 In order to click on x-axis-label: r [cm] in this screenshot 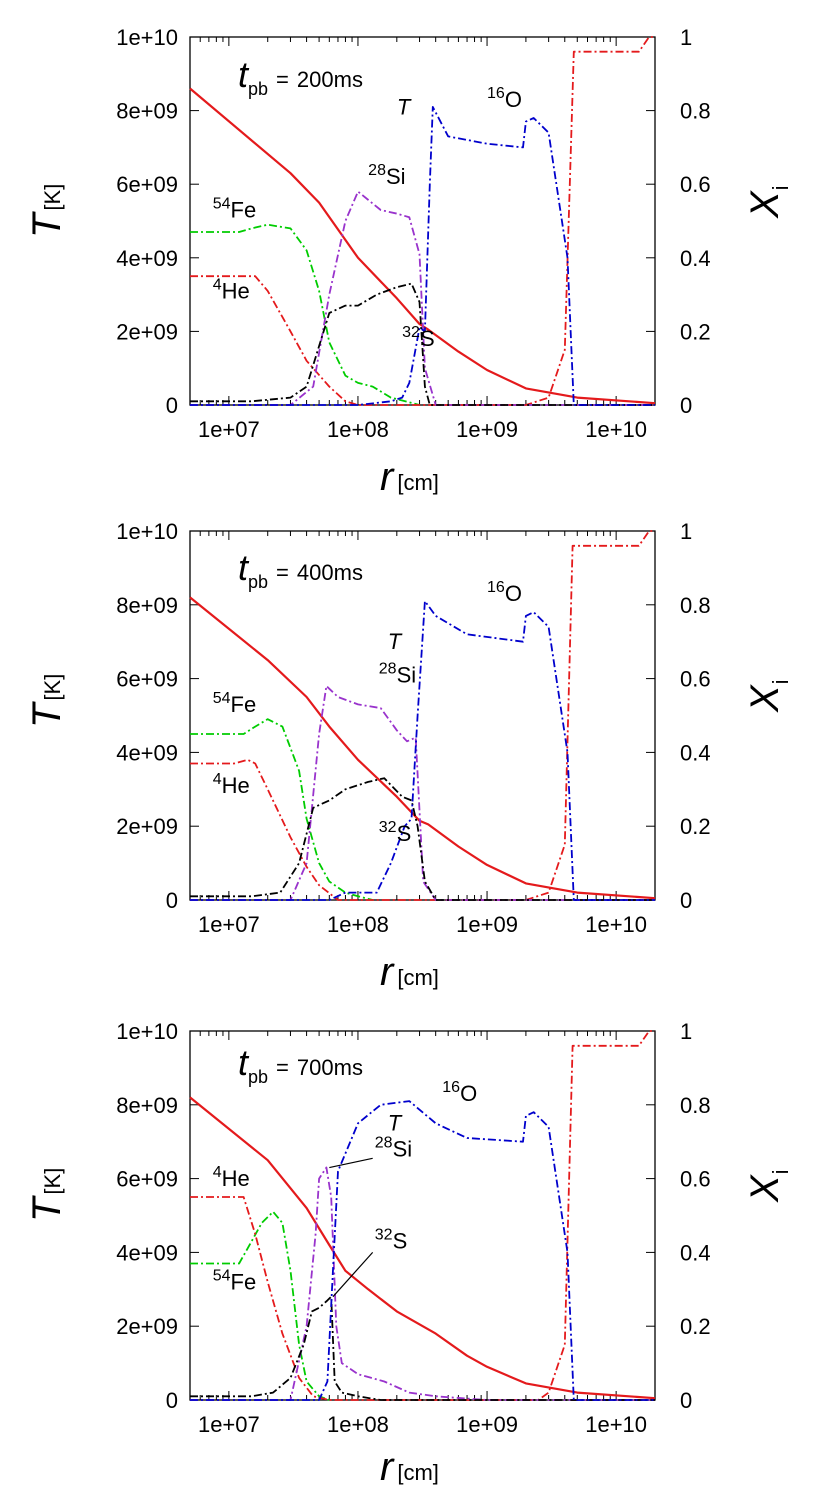, I will do `click(409, 477)`.